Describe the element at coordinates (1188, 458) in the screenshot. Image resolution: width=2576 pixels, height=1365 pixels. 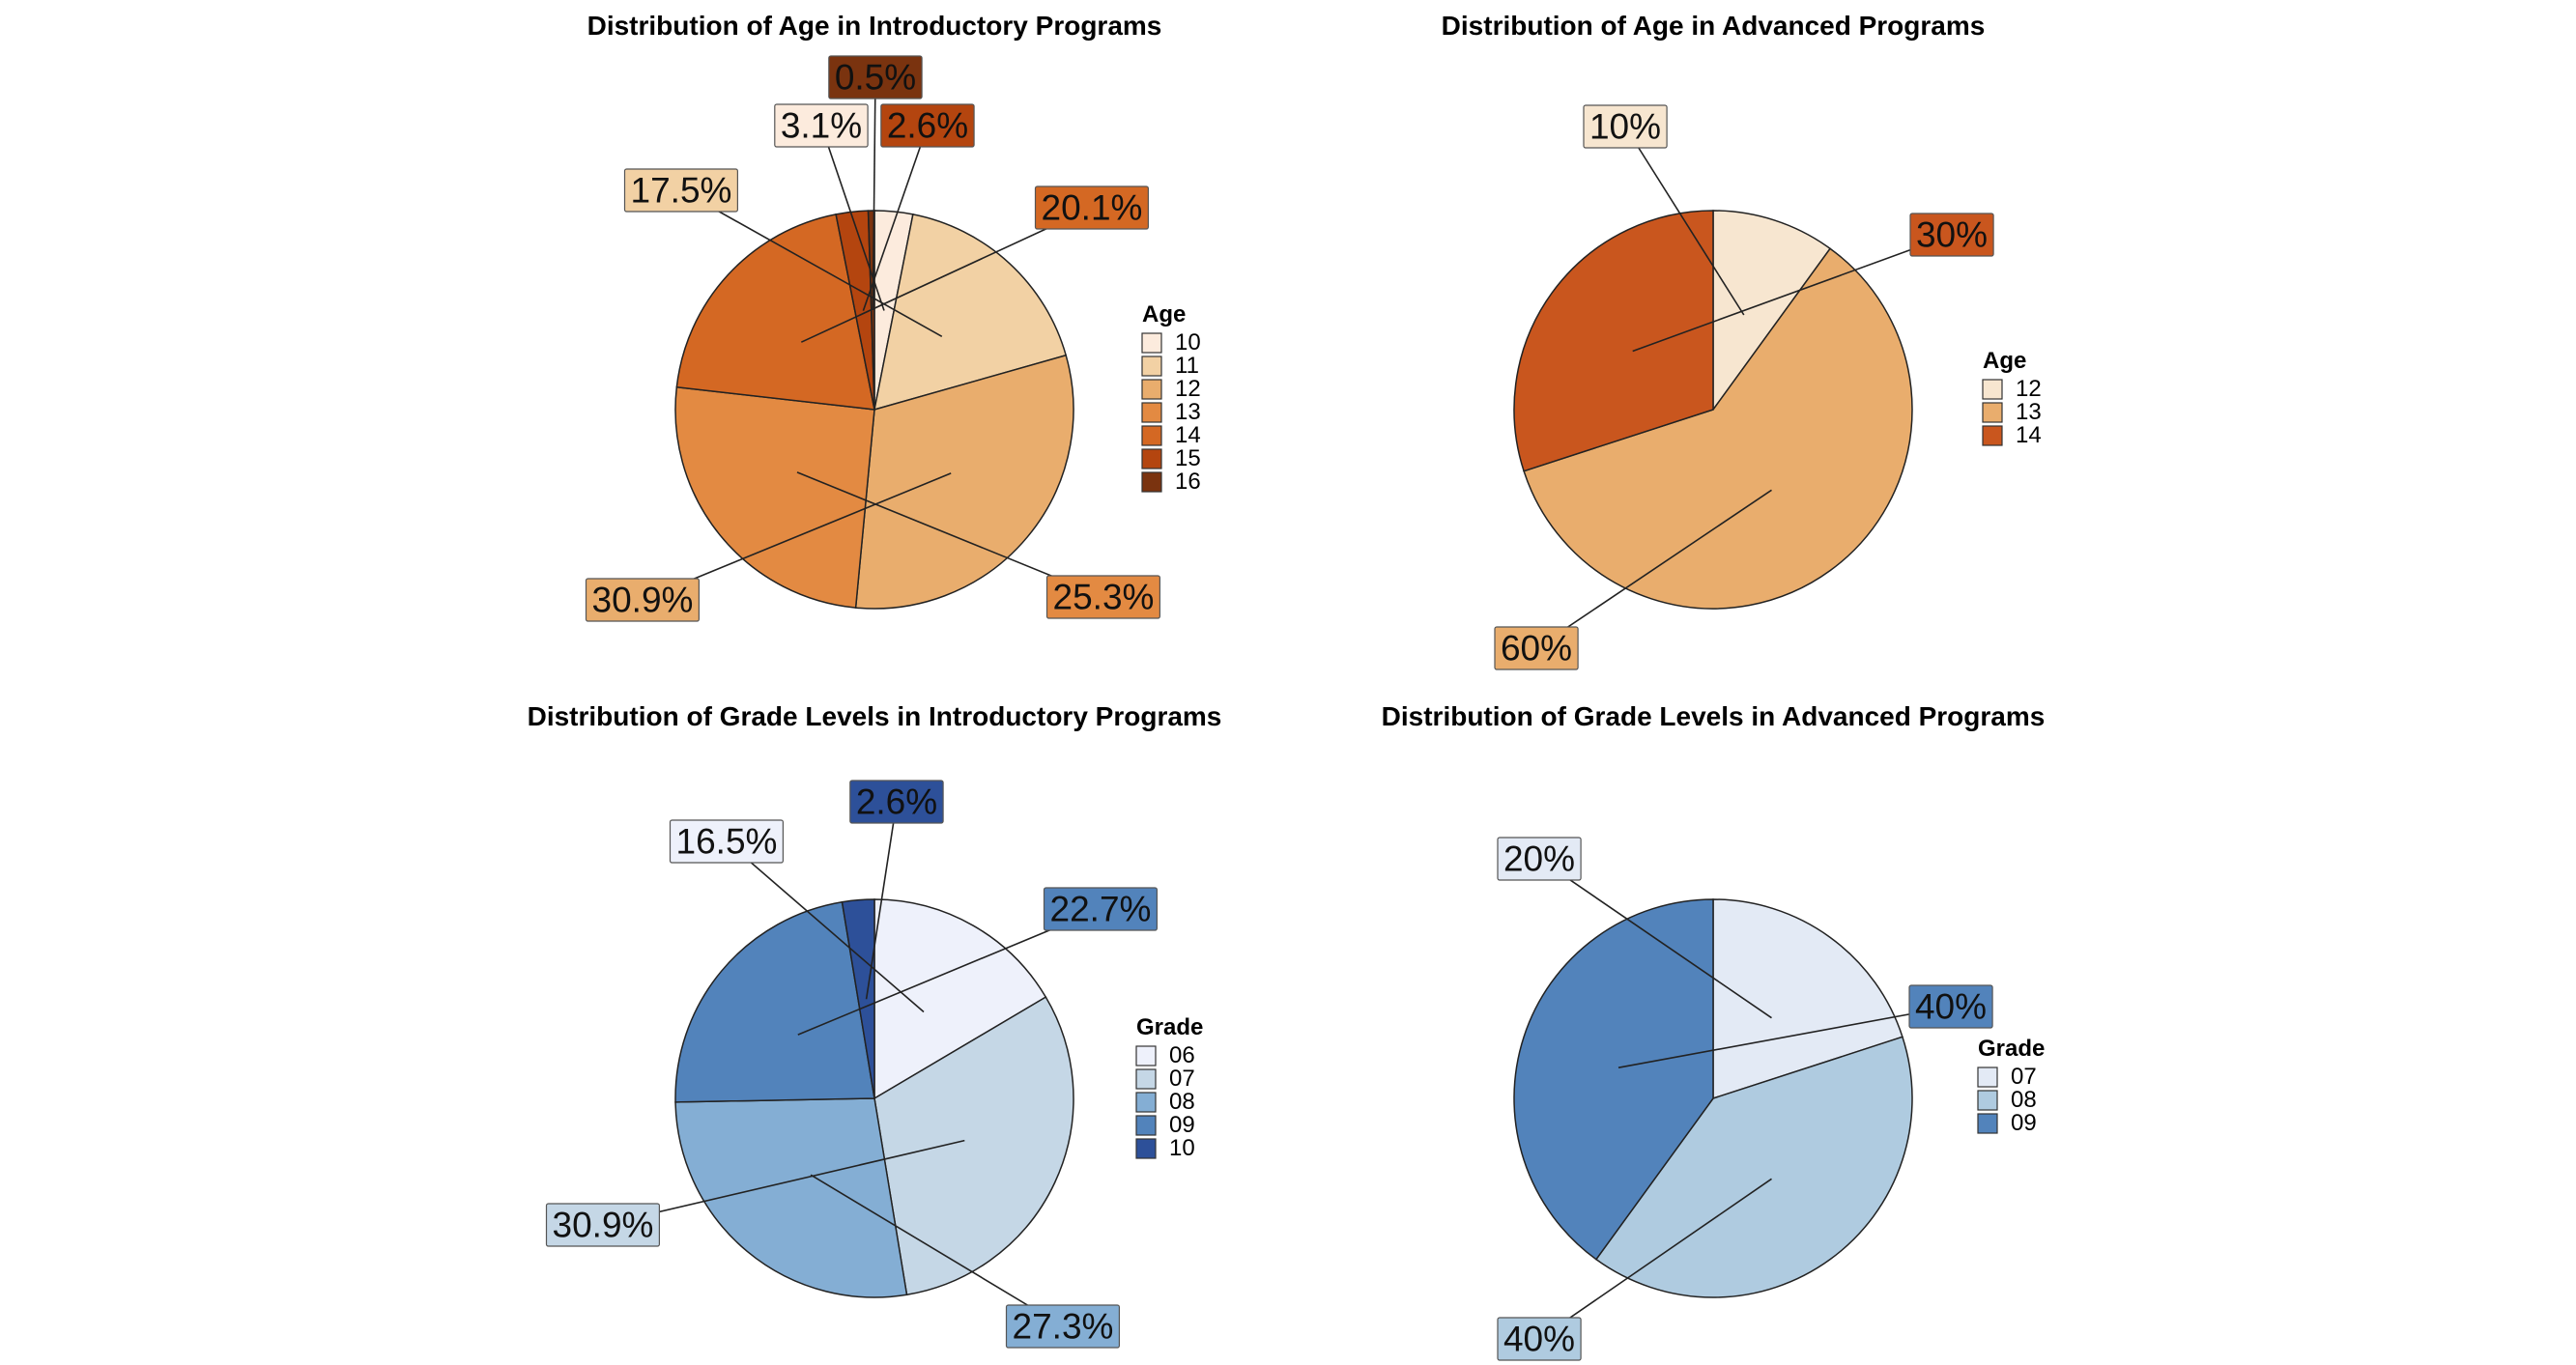
I see `legend-entry: 15` at that location.